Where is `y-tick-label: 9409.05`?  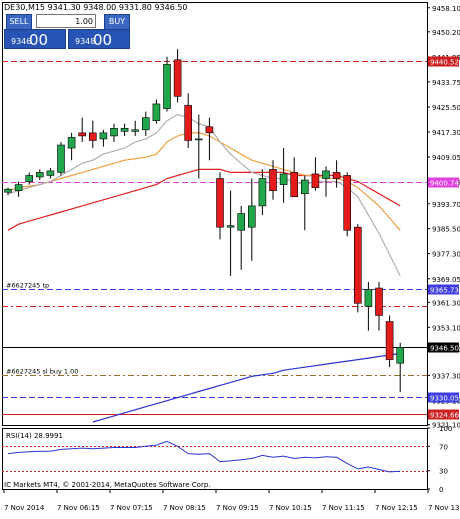
y-tick-label: 9409.05 is located at coordinates (446, 158).